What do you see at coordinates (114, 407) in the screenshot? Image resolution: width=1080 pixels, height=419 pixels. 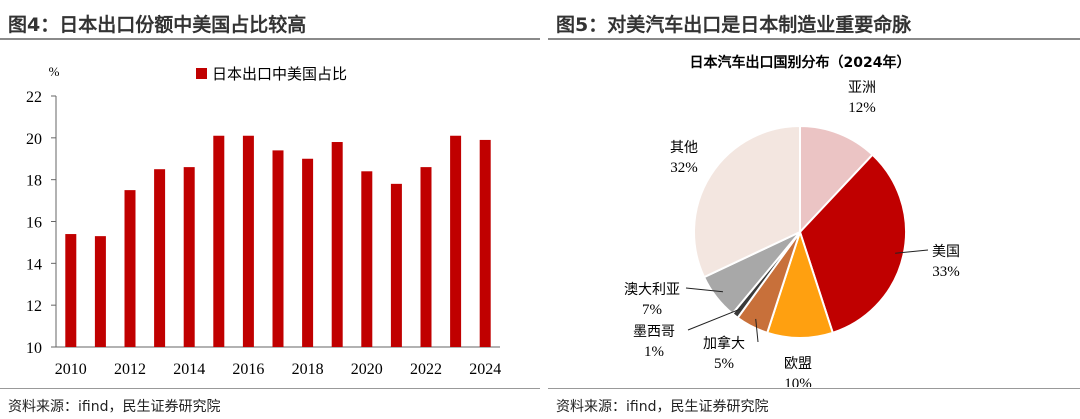 I see `left-source-note: 资料来源：ifind，民生证券研究院` at bounding box center [114, 407].